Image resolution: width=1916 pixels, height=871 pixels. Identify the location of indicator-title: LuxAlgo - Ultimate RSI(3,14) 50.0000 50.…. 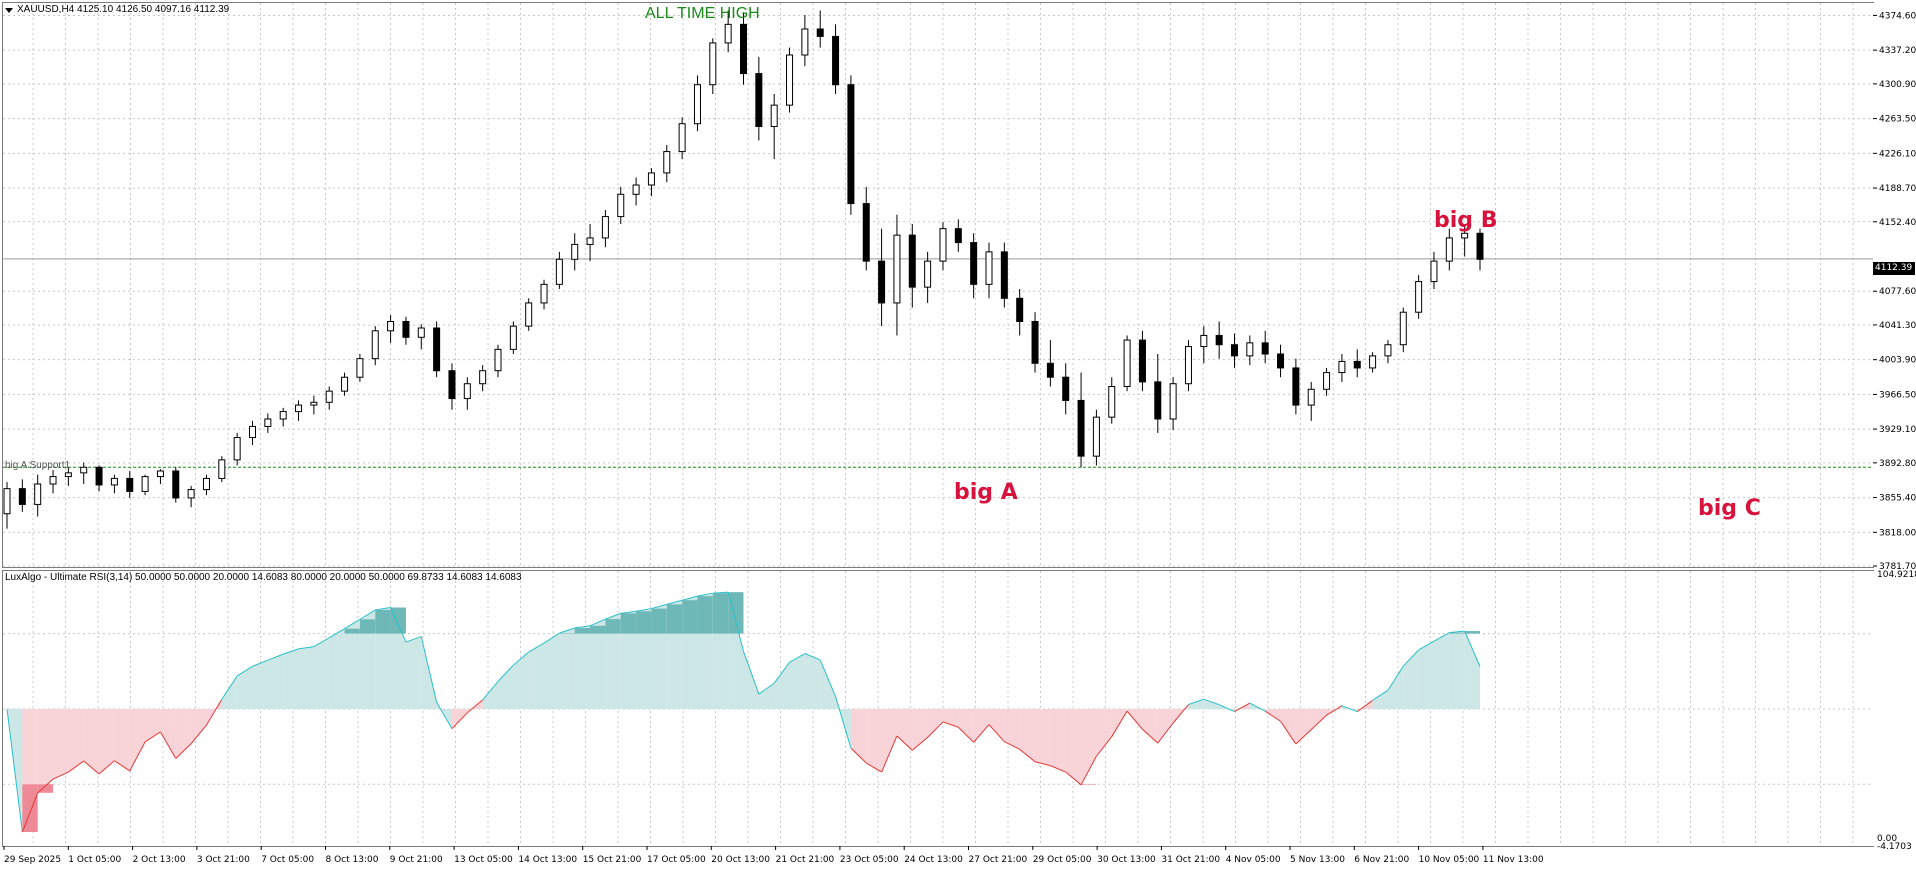
(263, 577).